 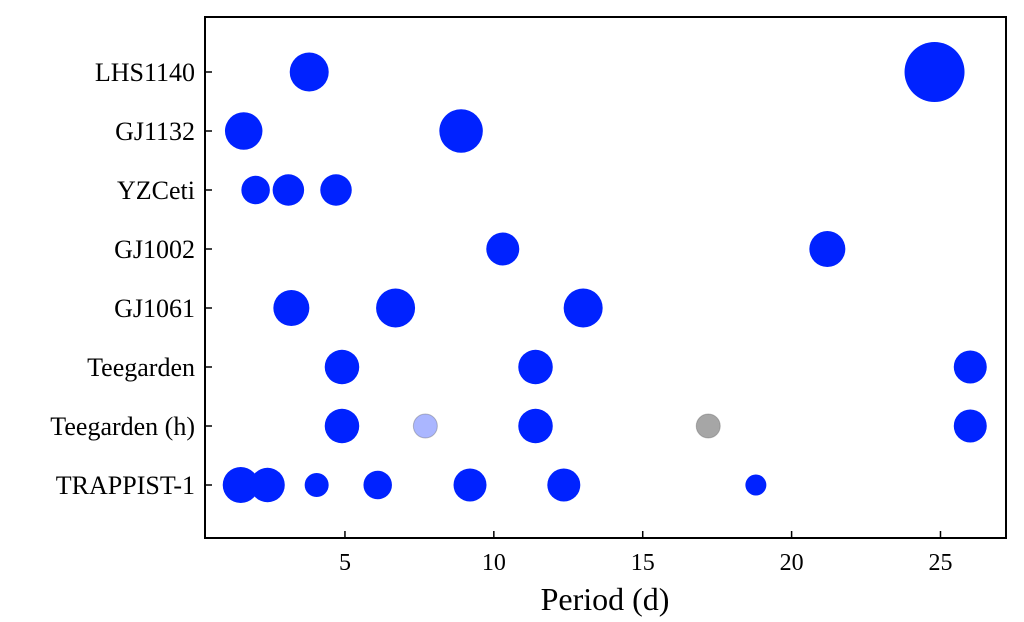 I want to click on y-tick-label: TRAPPIST-1, so click(x=125, y=485).